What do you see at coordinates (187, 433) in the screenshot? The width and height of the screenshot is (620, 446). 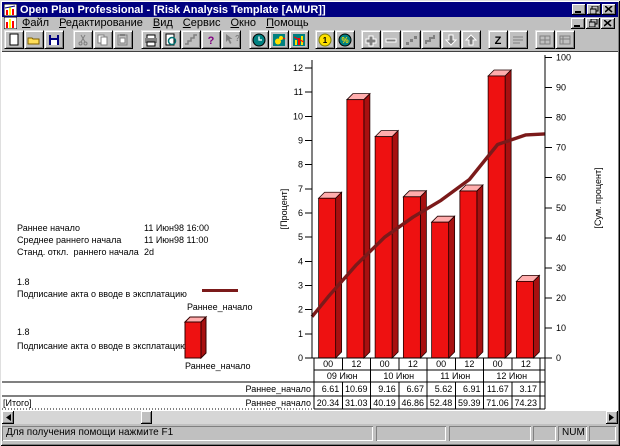 I see `status-message: Для получения помощи нажмите F1` at bounding box center [187, 433].